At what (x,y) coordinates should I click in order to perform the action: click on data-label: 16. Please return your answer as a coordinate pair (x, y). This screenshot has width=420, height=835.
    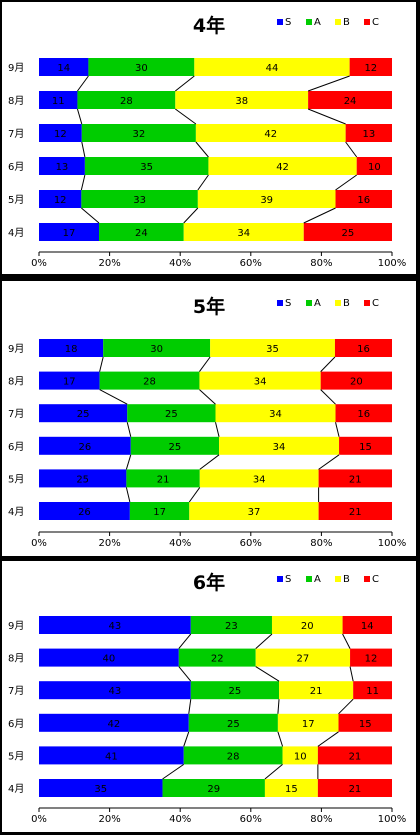
    Looking at the image, I should click on (363, 200).